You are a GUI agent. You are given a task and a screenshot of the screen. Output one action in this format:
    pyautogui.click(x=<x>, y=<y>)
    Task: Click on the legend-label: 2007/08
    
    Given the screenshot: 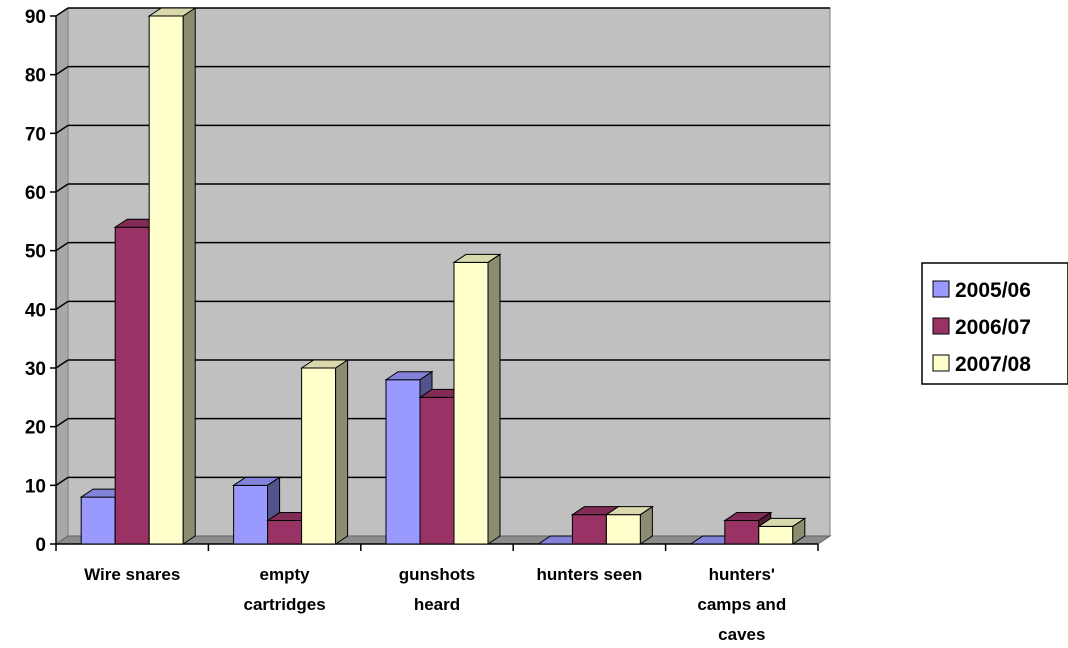 What is the action you would take?
    pyautogui.click(x=993, y=364)
    